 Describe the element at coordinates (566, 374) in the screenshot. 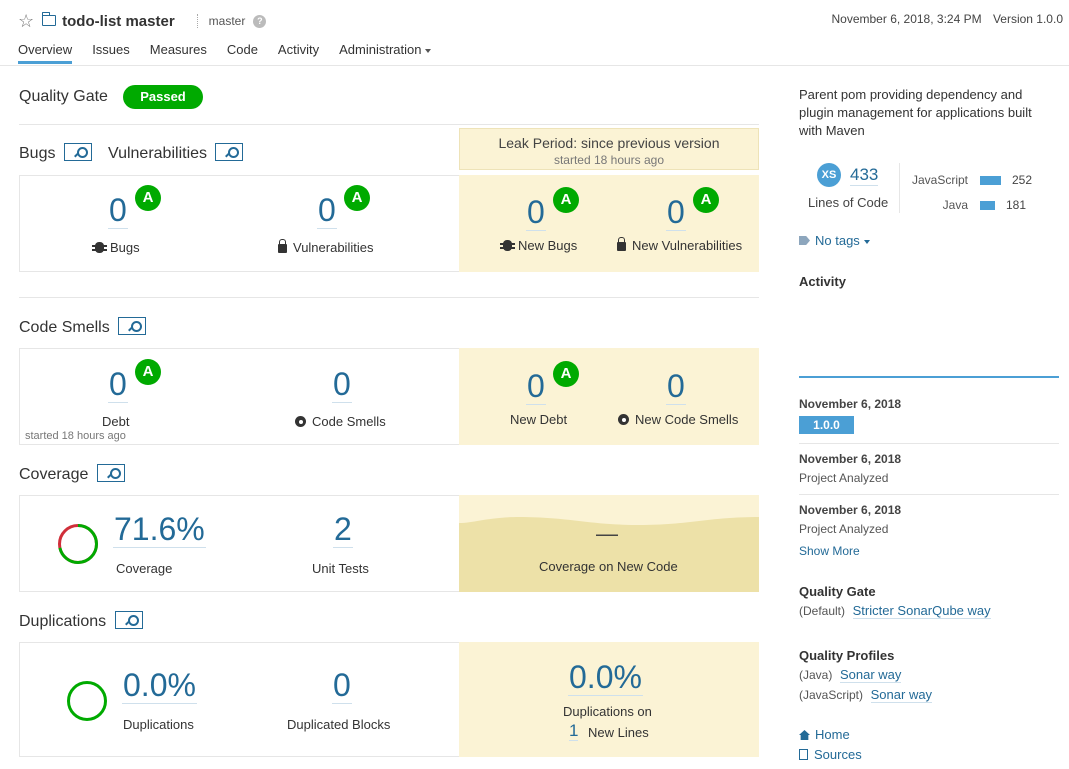

I see `new-debt-rating: A` at that location.